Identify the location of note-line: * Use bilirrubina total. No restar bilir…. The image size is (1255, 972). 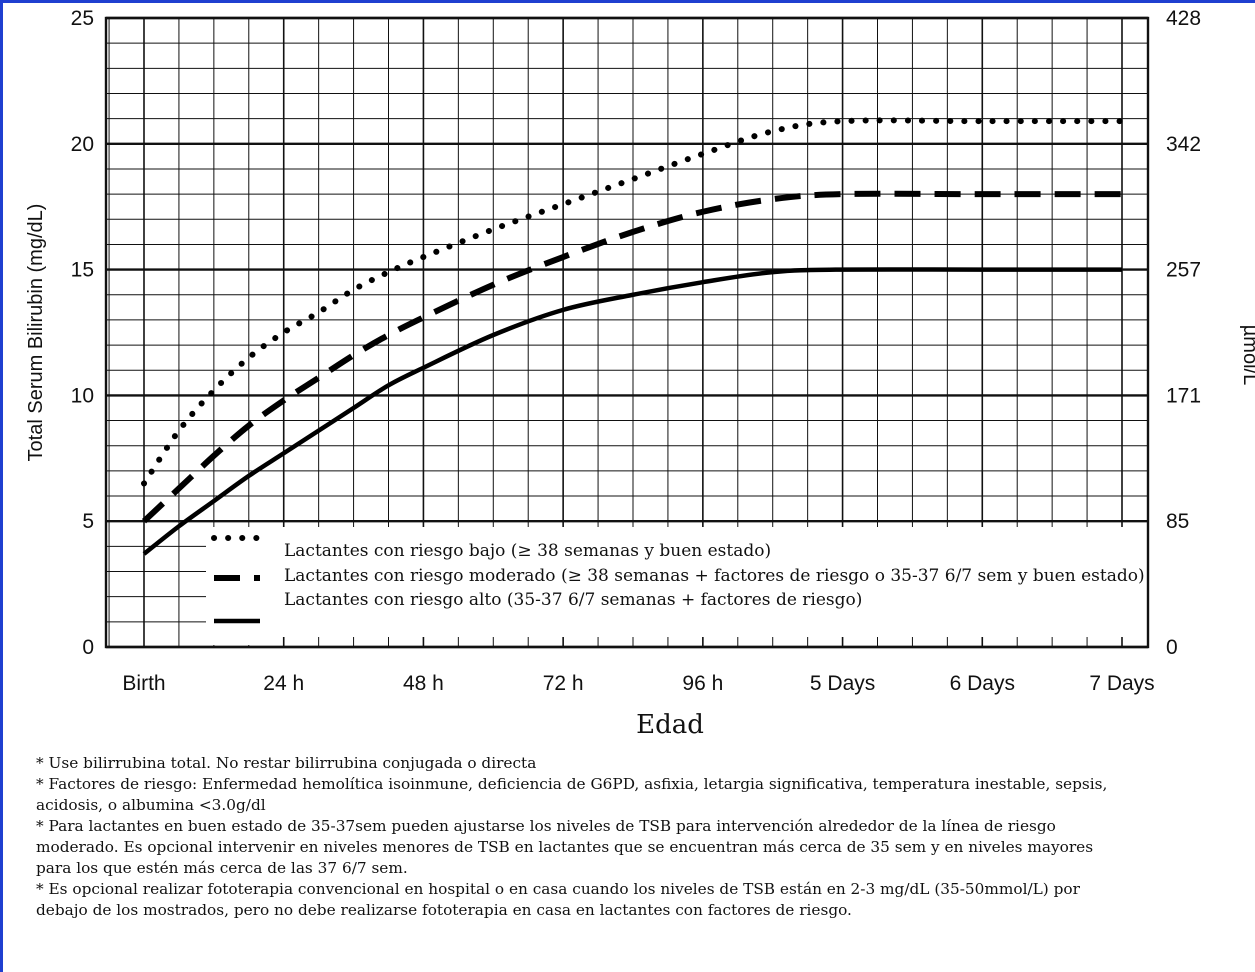
(286, 763).